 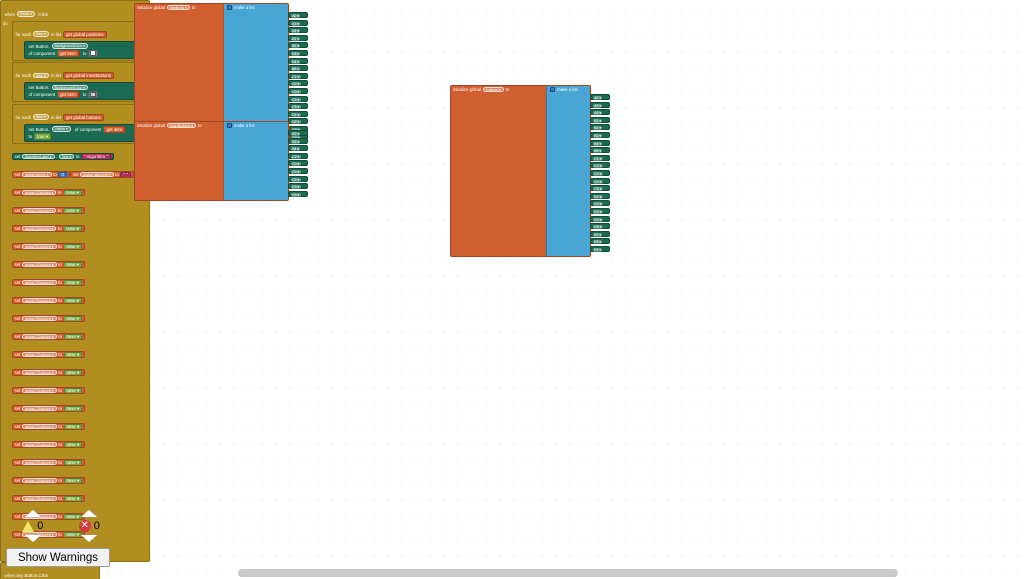 I want to click on set-global-row: set global A3clicked ▾ to false ▾, so click(x=48, y=210).